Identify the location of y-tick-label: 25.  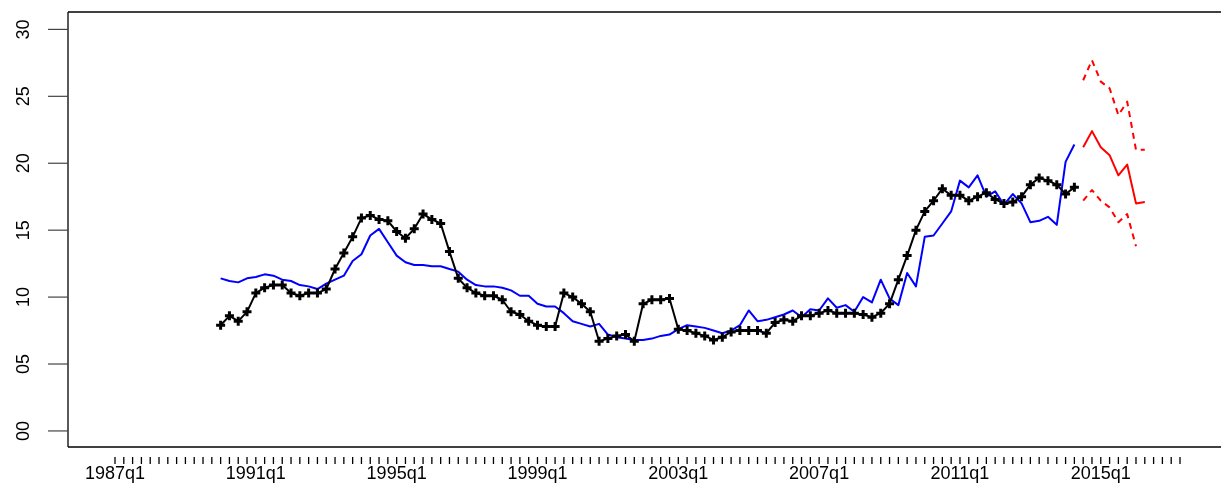
(23, 96).